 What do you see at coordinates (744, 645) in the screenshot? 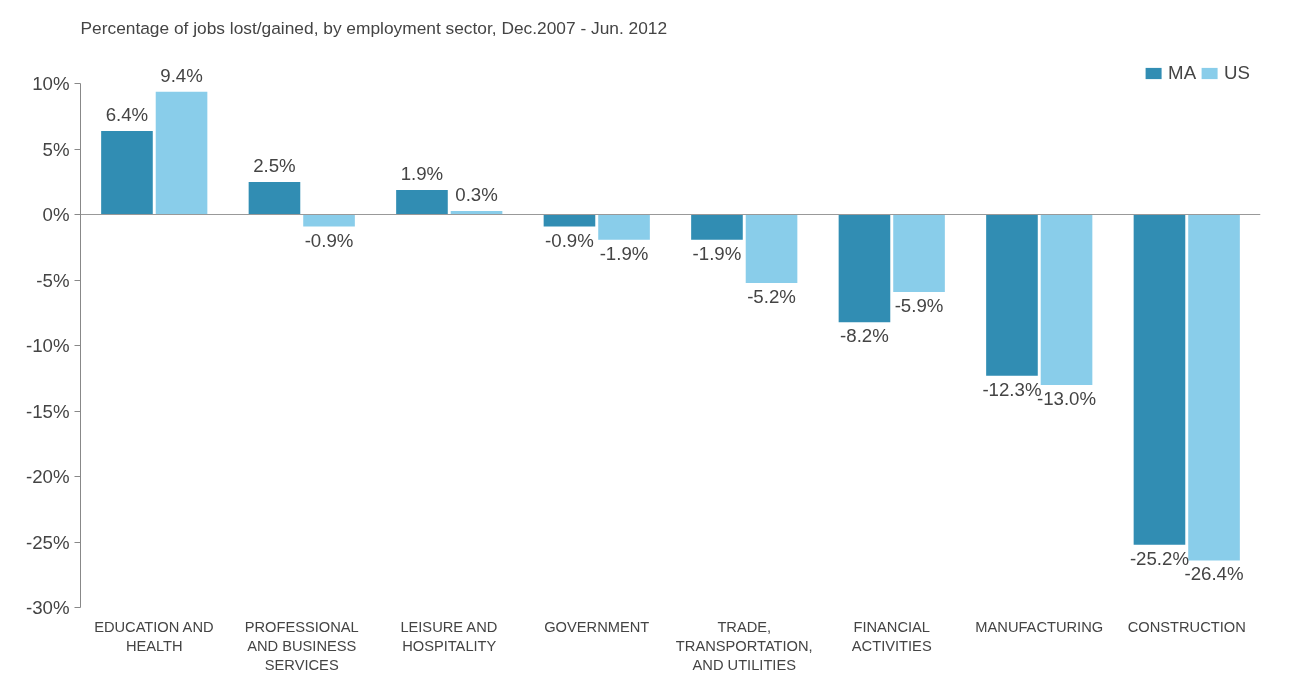
I see `x-tick-label: TRADE, TRANSPORTATION, AND UTILITIES` at bounding box center [744, 645].